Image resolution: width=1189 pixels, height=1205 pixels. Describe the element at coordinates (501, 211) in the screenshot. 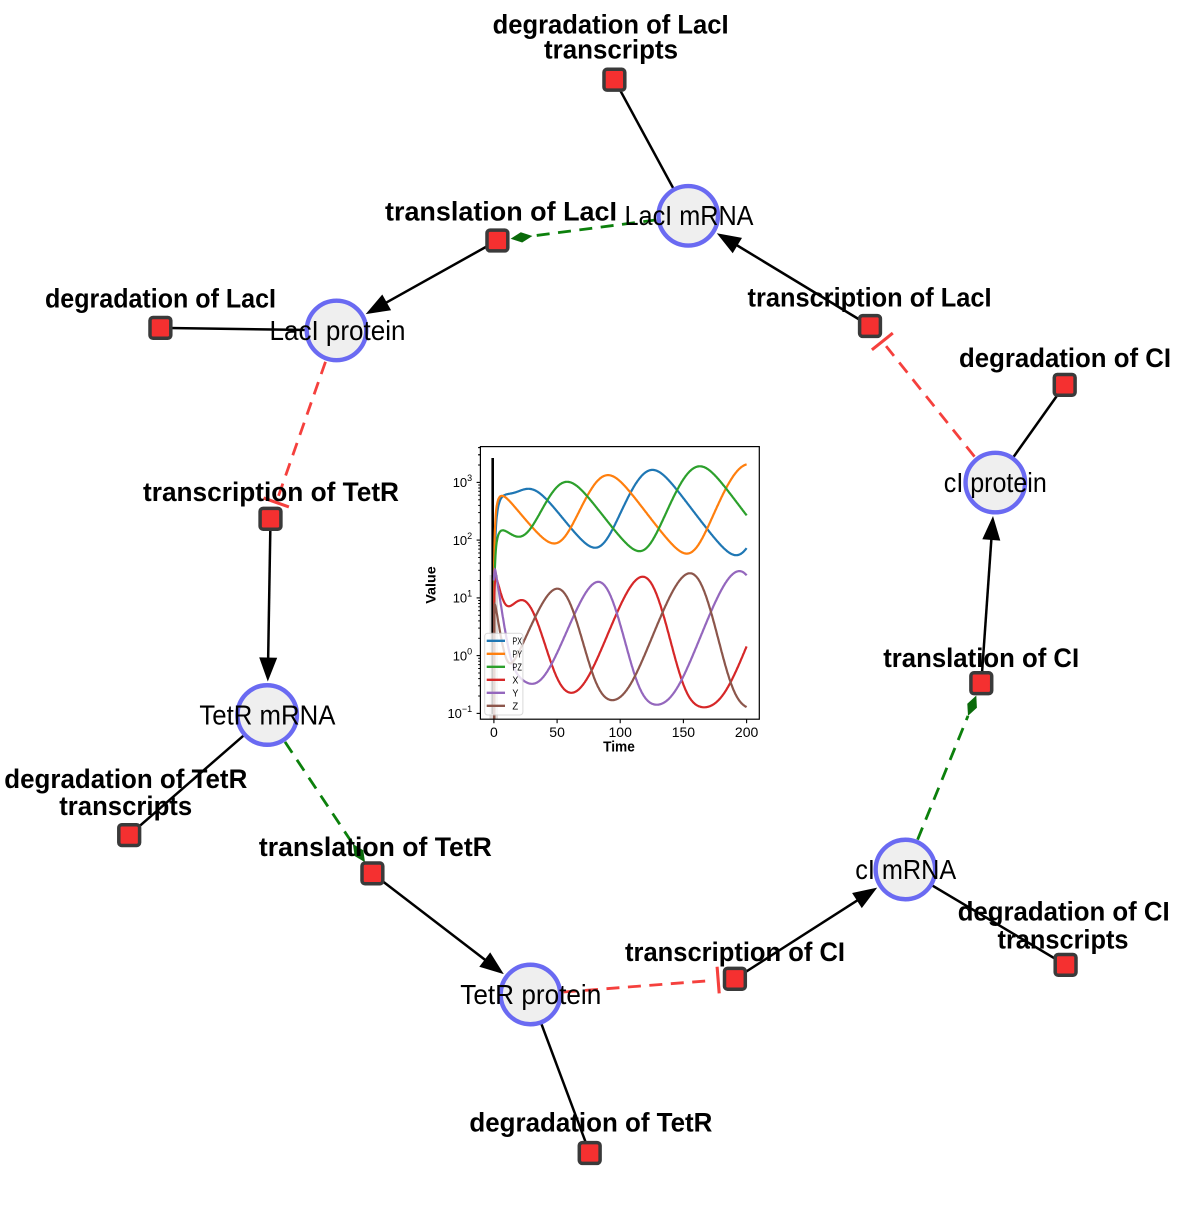

I see `svg-text: translation of LacI` at that location.